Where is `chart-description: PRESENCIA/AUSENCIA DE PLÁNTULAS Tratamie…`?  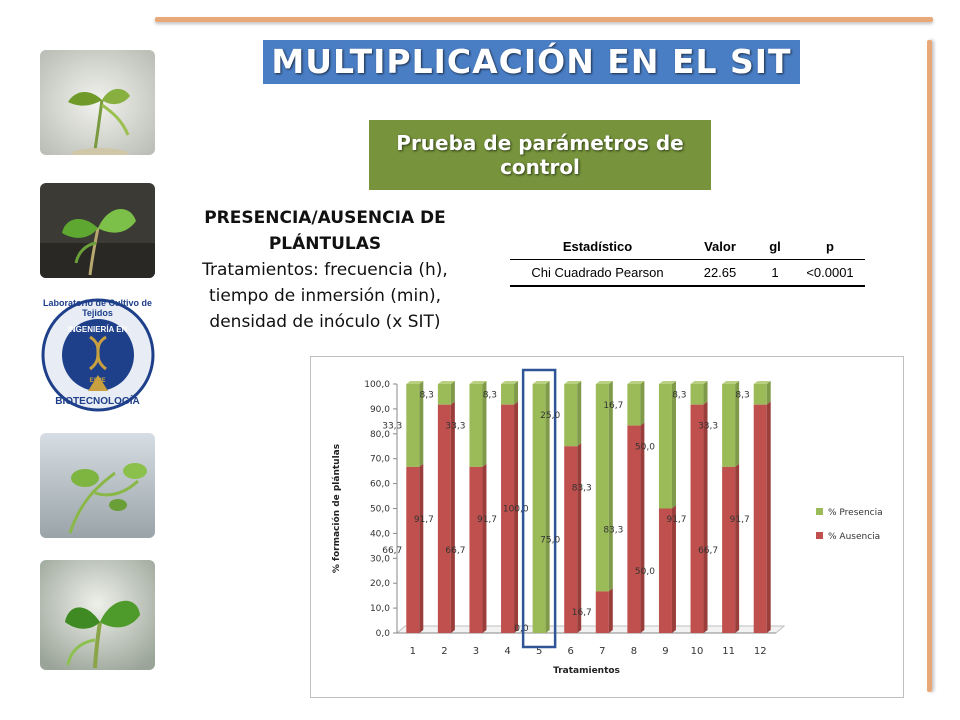
chart-description: PRESENCIA/AUSENCIA DE PLÁNTULAS Tratamie… is located at coordinates (325, 270).